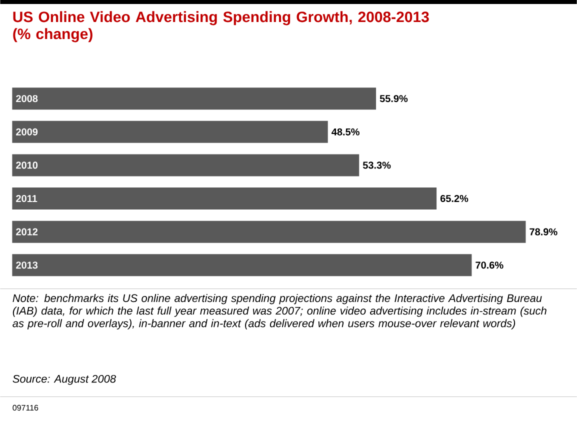  I want to click on data-label: 48.5%, so click(346, 132).